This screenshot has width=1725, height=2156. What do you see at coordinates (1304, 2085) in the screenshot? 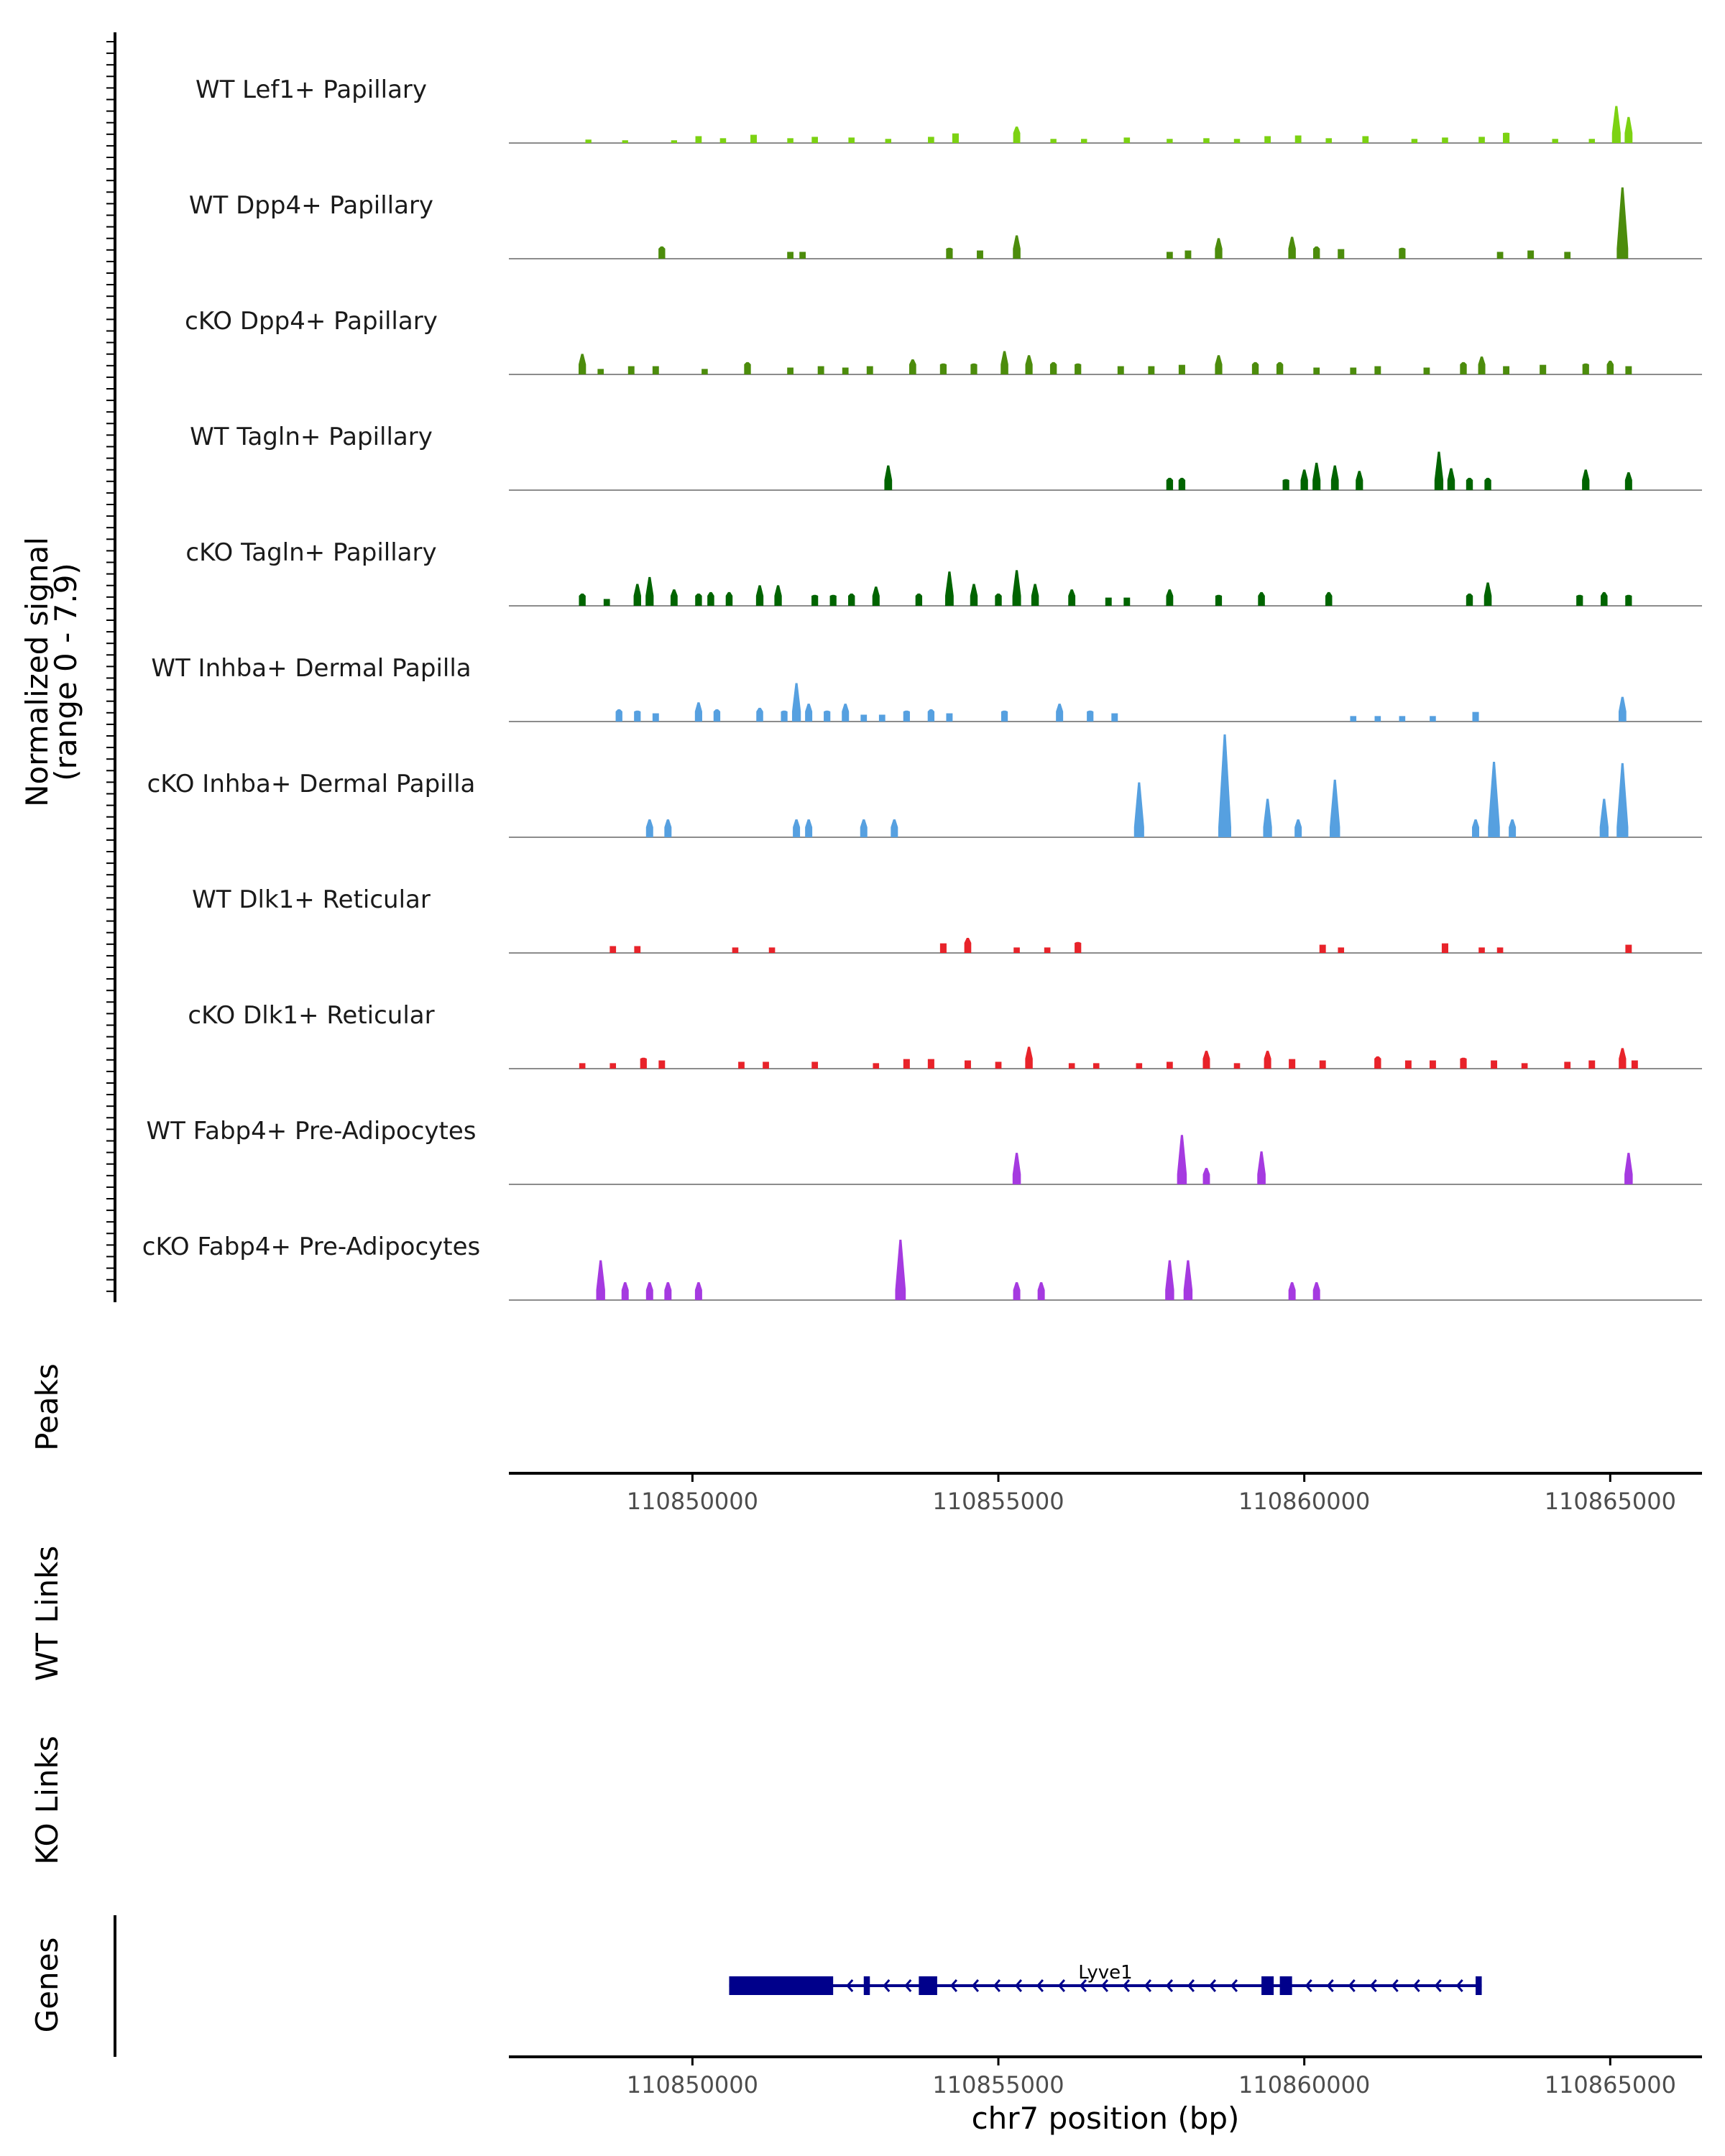
I see `x-tick-label: 110860000` at bounding box center [1304, 2085].